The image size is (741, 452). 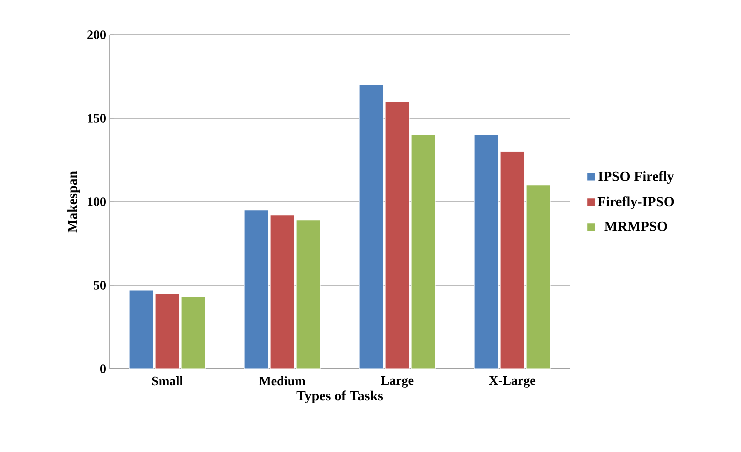 I want to click on x-tick-label: Medium, so click(x=282, y=381).